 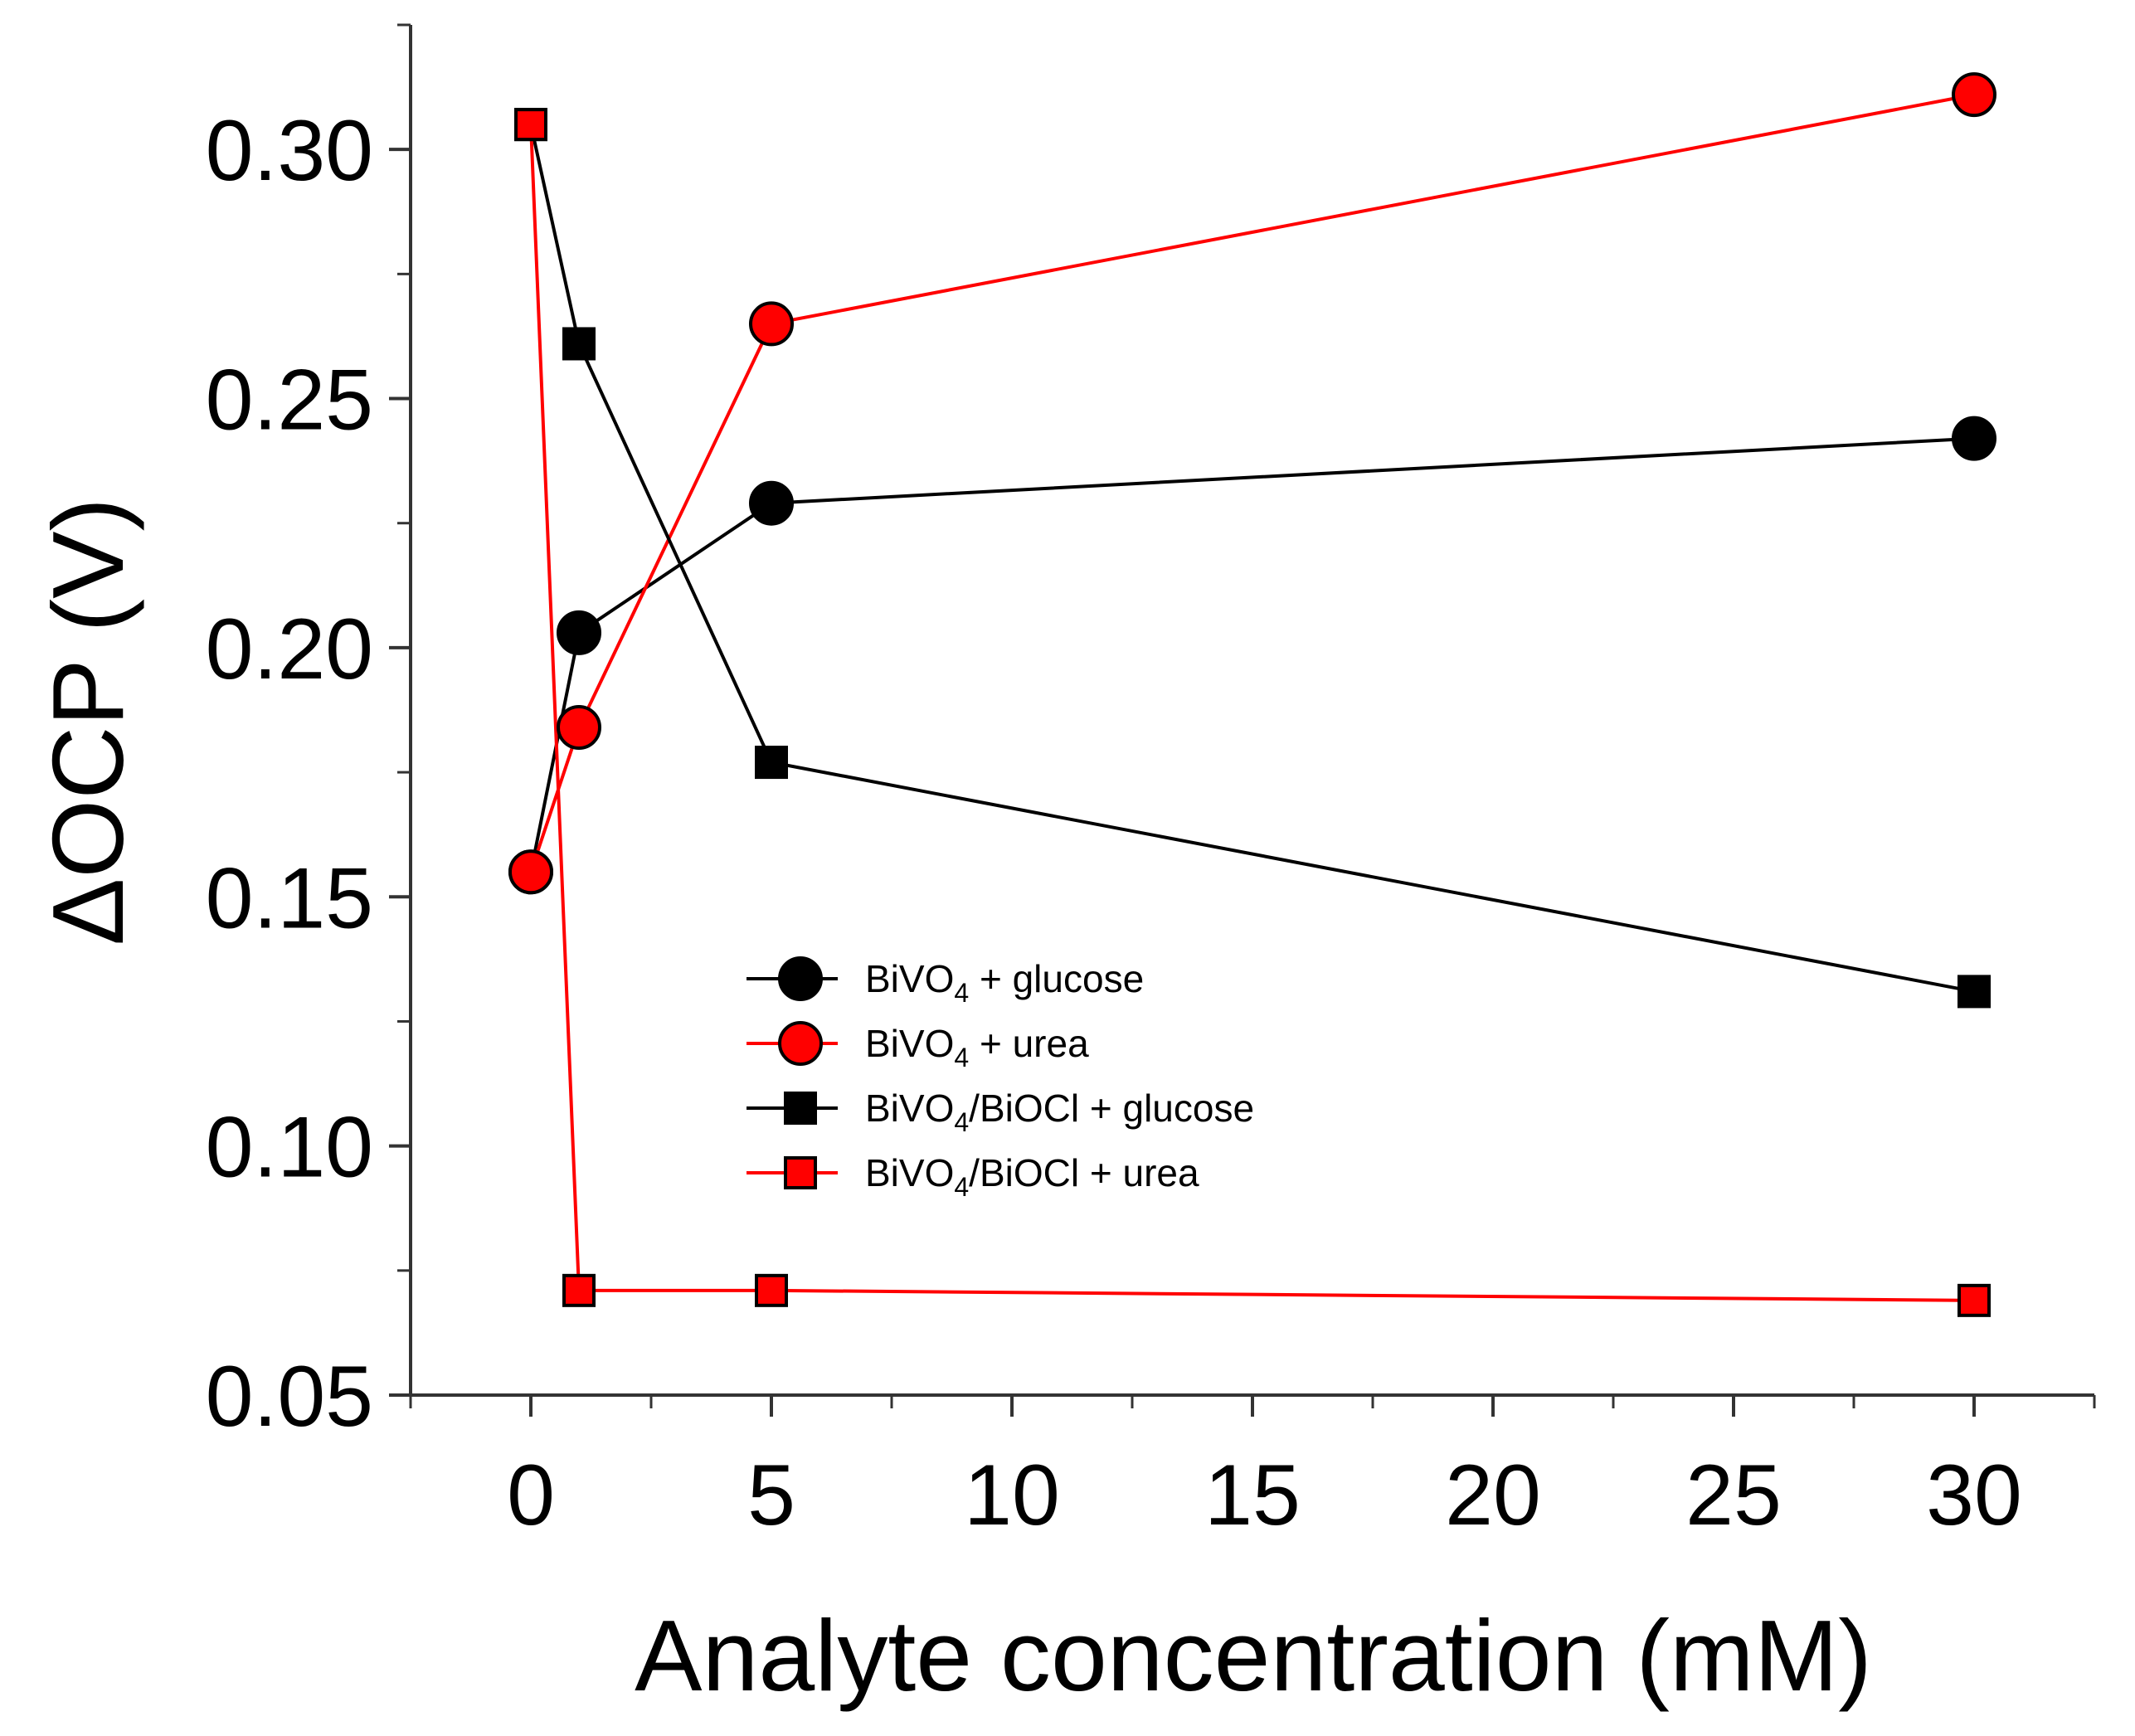 I want to click on x-tick-label: 20, so click(x=1493, y=1495).